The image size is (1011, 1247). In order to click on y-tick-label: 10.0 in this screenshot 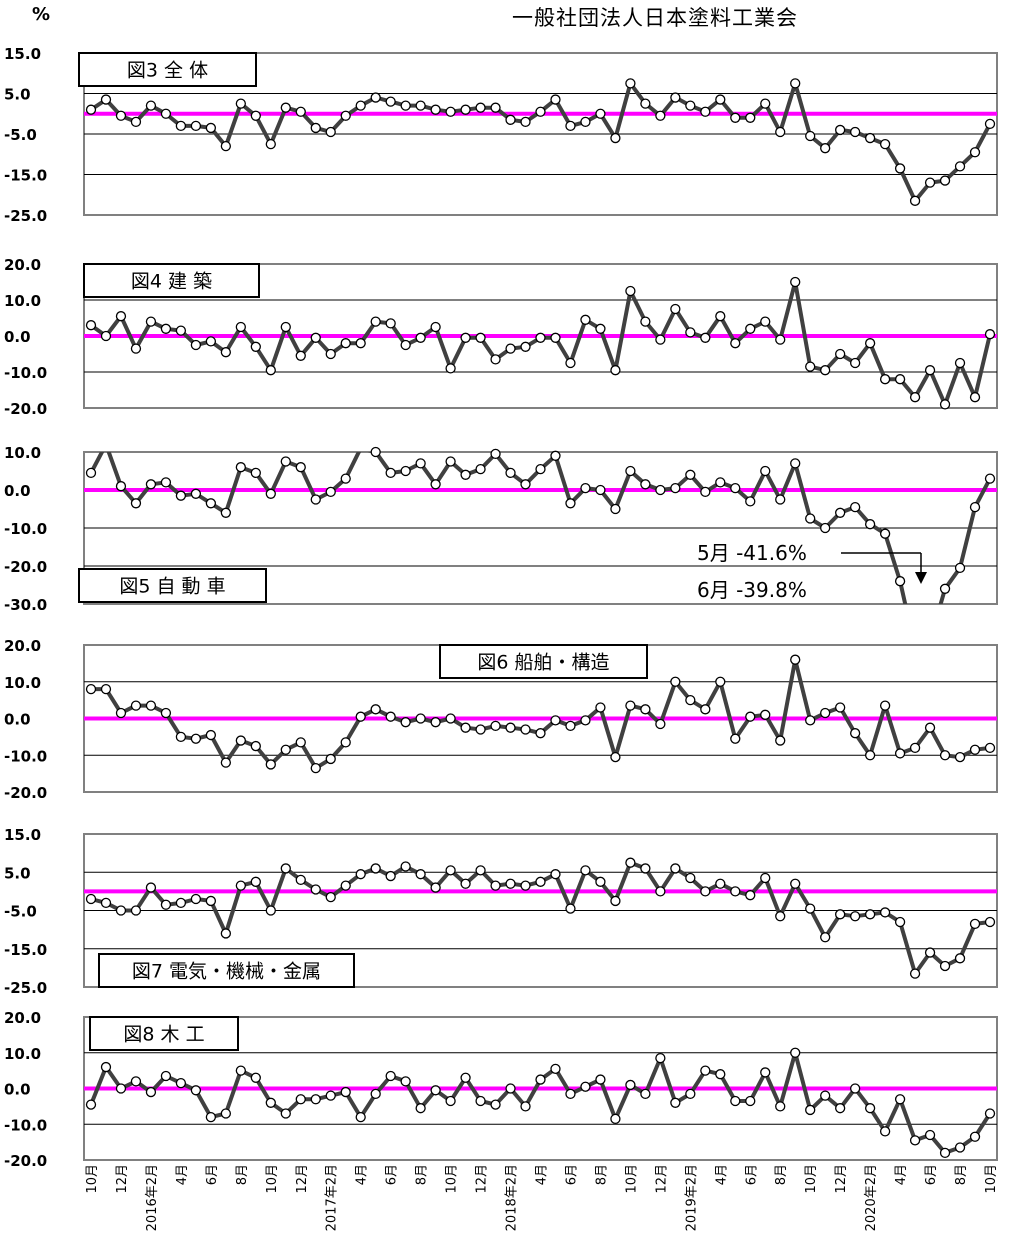, I will do `click(22, 301)`.